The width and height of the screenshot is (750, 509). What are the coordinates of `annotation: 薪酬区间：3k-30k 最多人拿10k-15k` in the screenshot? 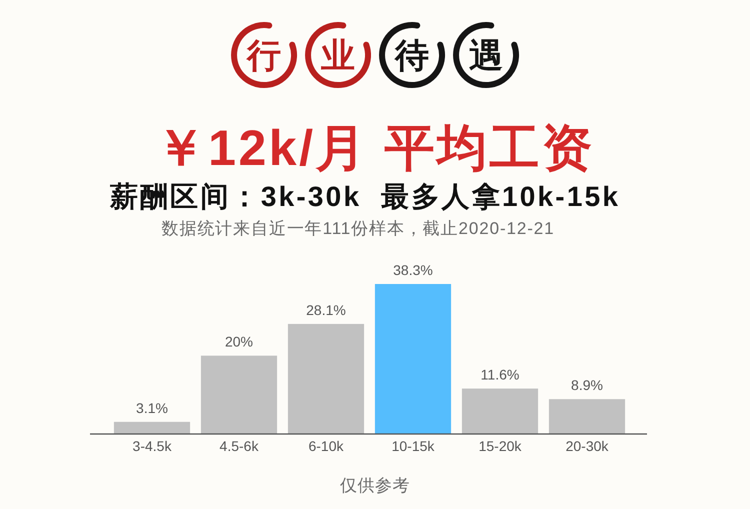 It's located at (365, 196).